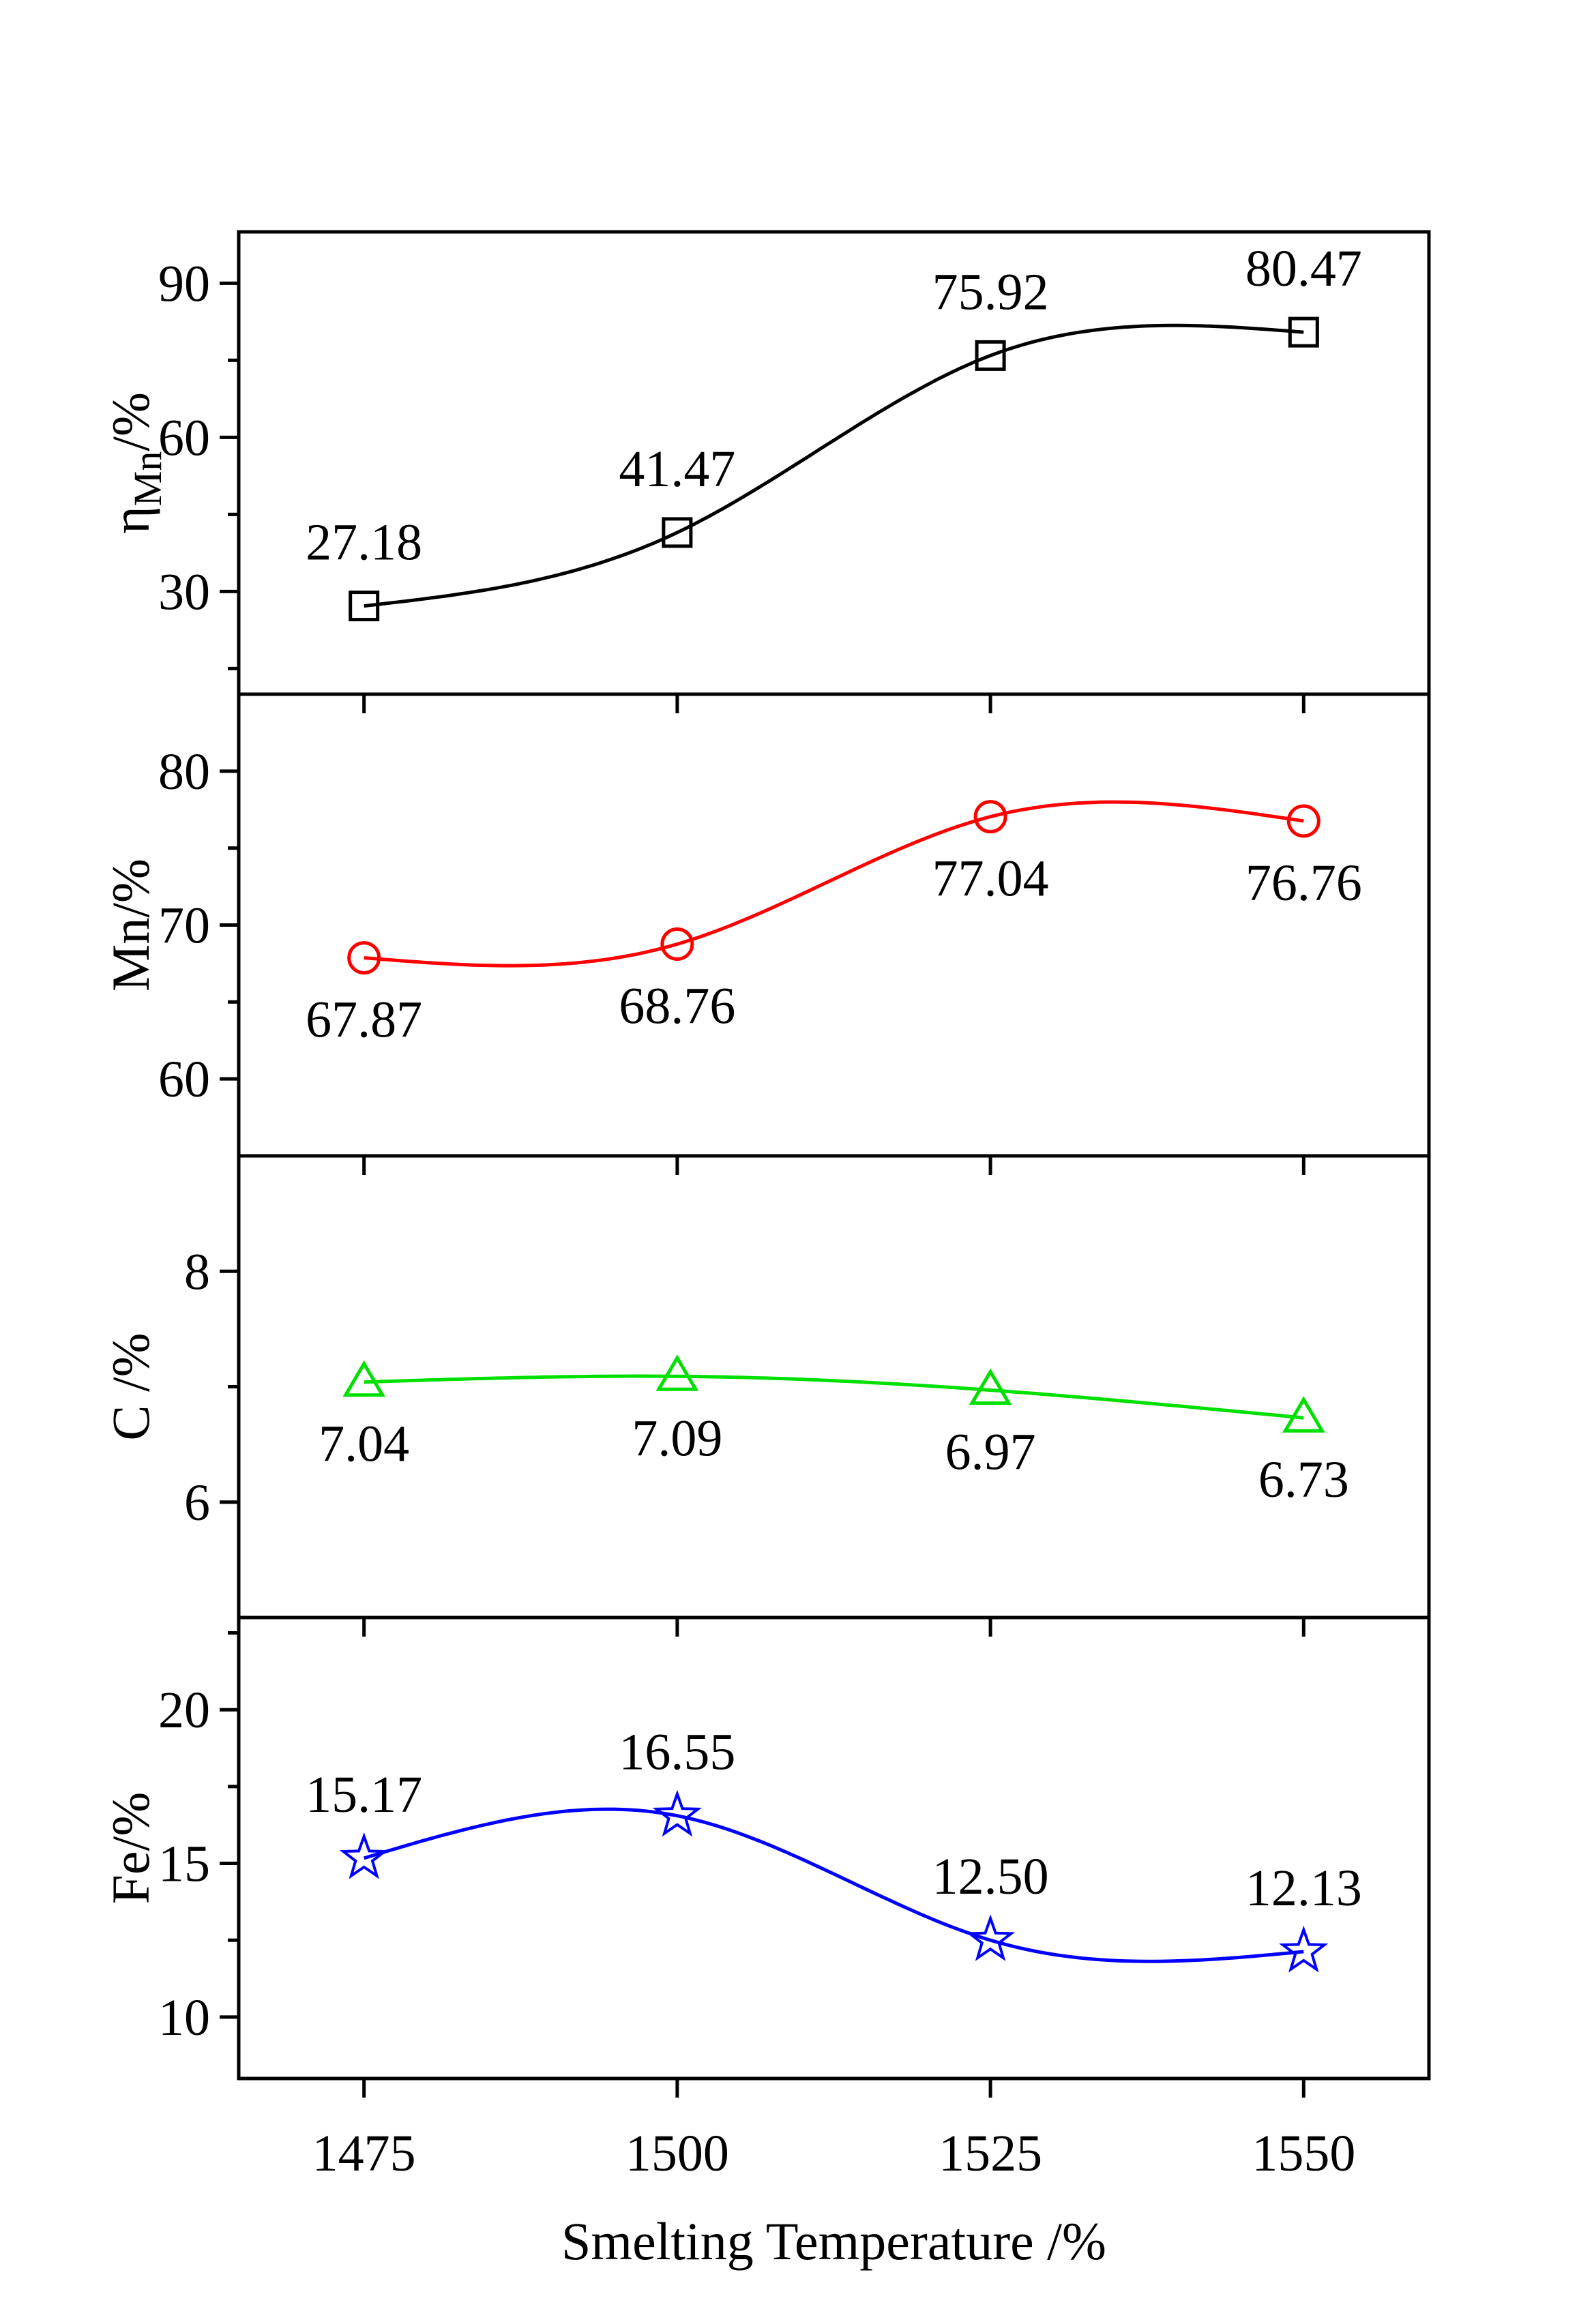  I want to click on data-label-eta_mn: 27.18, so click(364, 542).